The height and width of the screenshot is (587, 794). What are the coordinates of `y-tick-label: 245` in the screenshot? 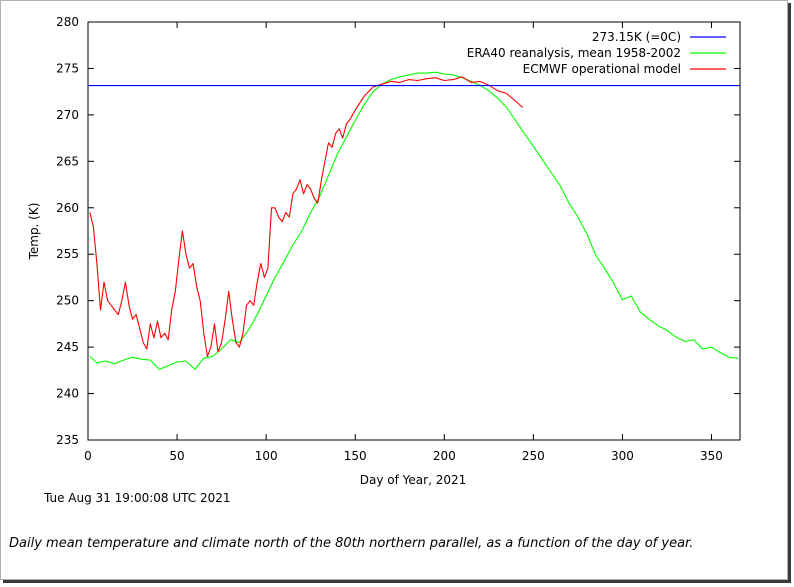 It's located at (67, 347).